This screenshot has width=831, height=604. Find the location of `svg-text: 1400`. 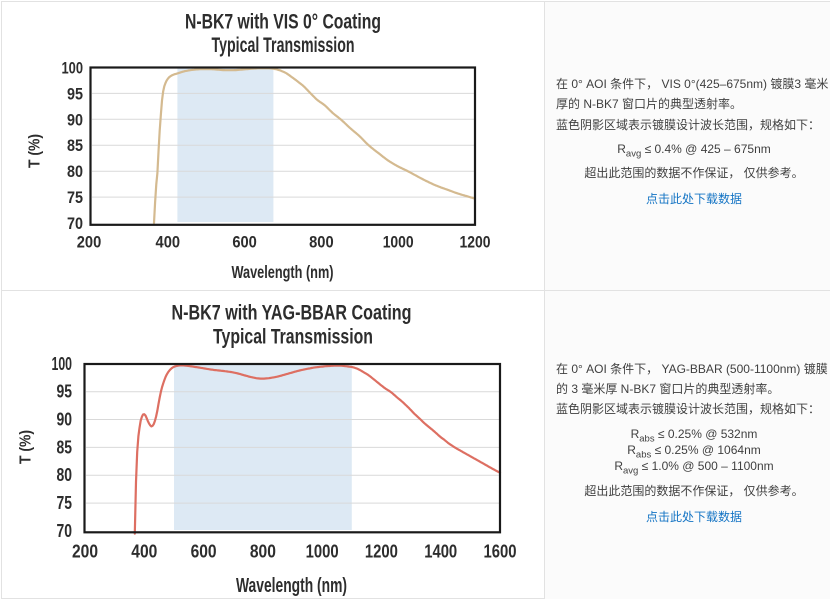

svg-text: 1400 is located at coordinates (440, 552).